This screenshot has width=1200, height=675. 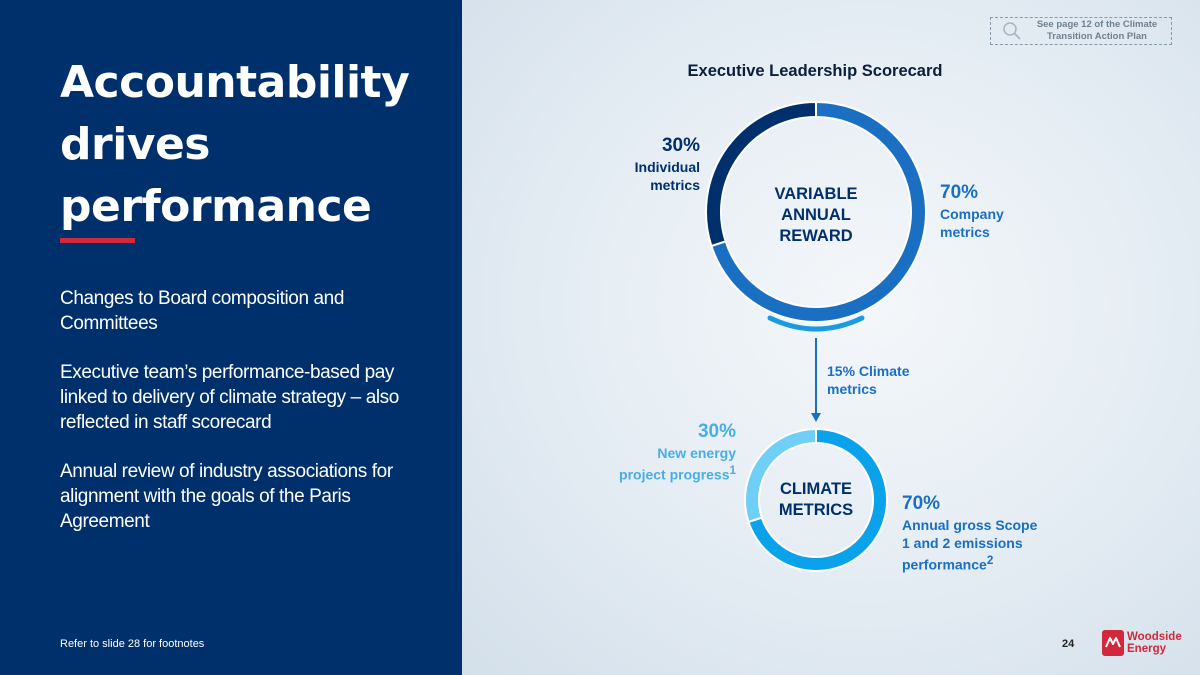 What do you see at coordinates (132, 644) in the screenshot?
I see `footnote-reference: Refer to slide 28 for footnotes` at bounding box center [132, 644].